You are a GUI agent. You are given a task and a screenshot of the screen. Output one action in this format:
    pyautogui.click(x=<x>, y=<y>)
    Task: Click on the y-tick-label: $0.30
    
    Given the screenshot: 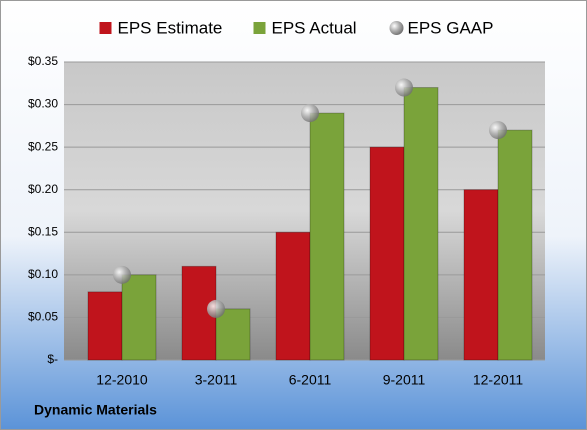 What is the action you would take?
    pyautogui.click(x=43, y=104)
    